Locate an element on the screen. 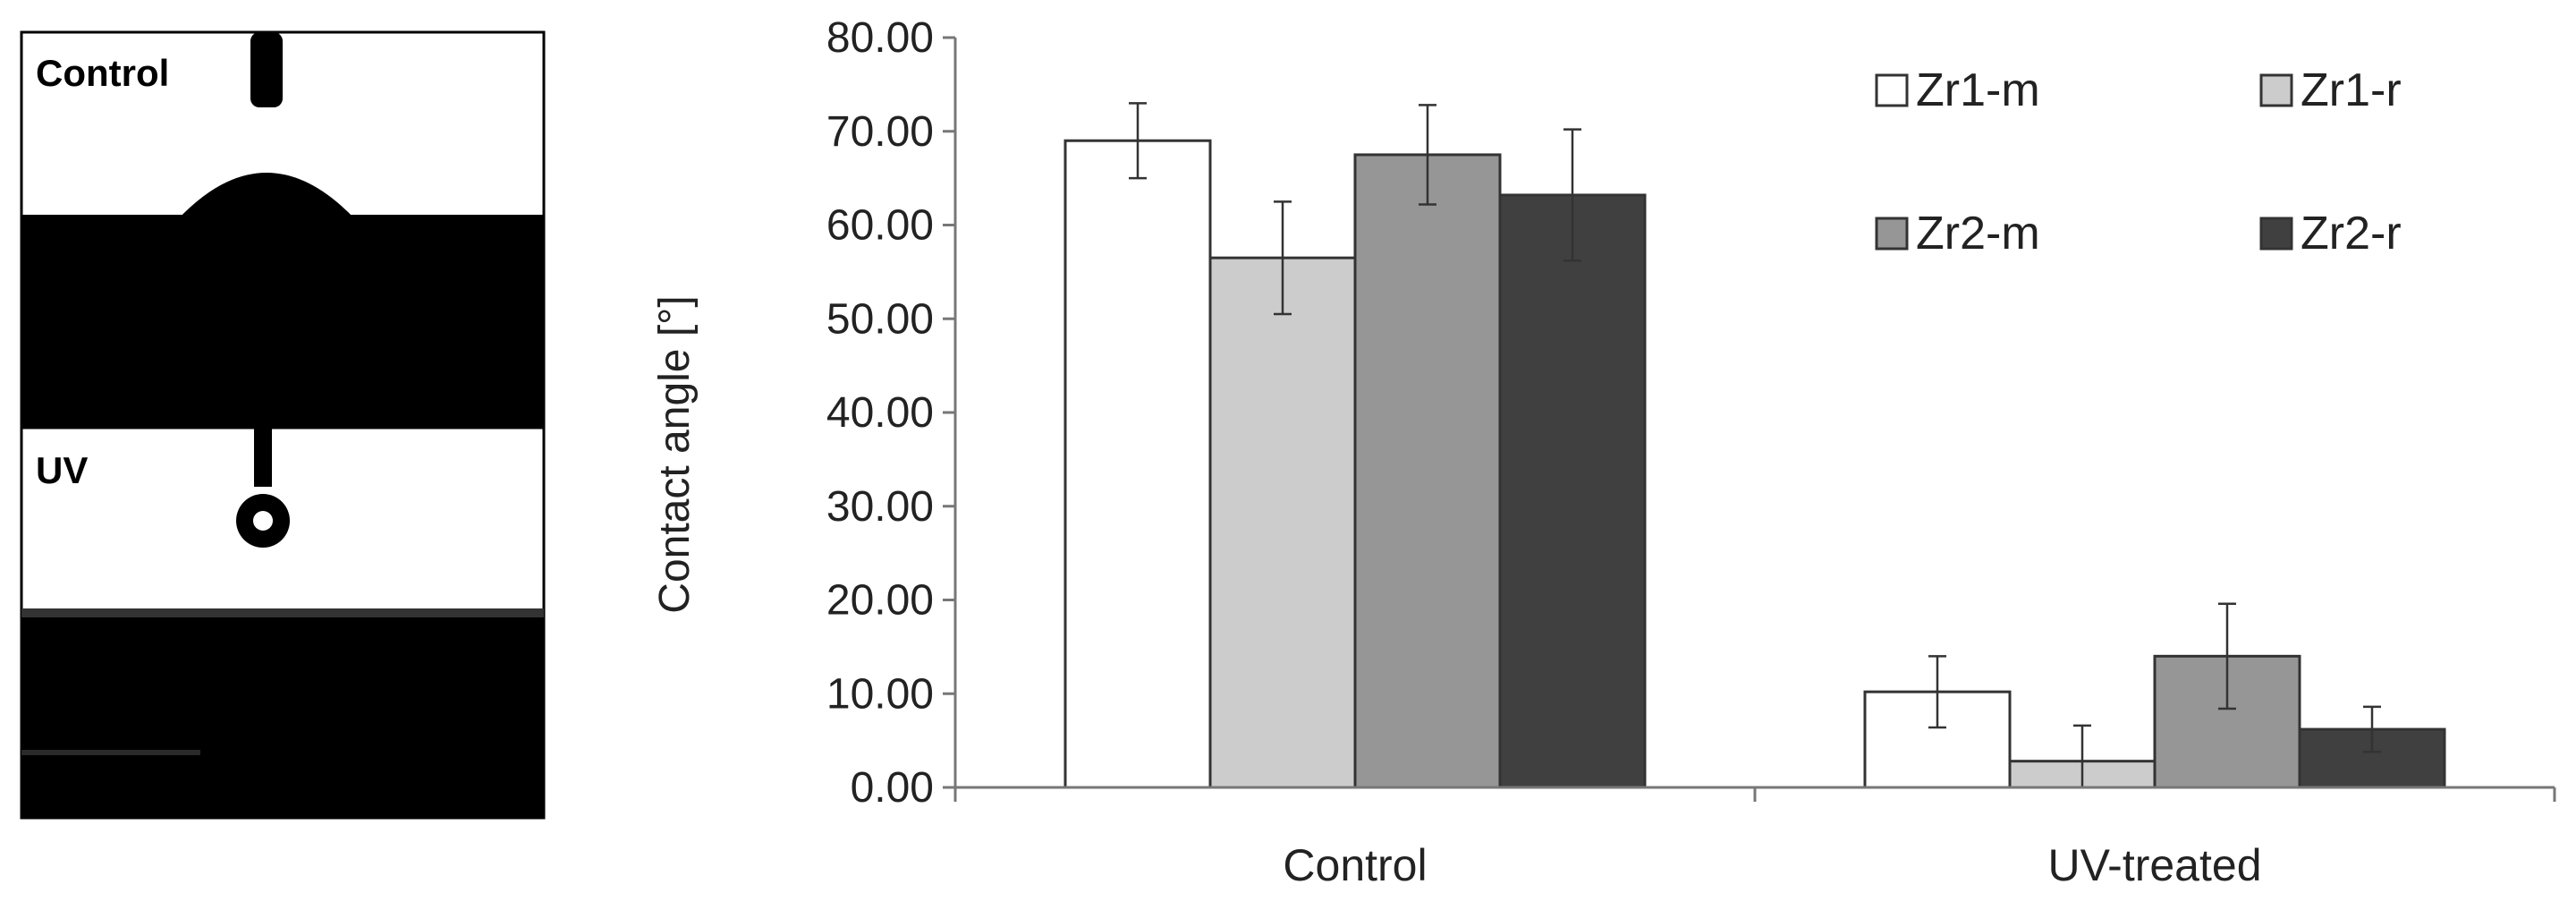 The height and width of the screenshot is (910, 2576). uv-droplet-photo: UV is located at coordinates (283, 623).